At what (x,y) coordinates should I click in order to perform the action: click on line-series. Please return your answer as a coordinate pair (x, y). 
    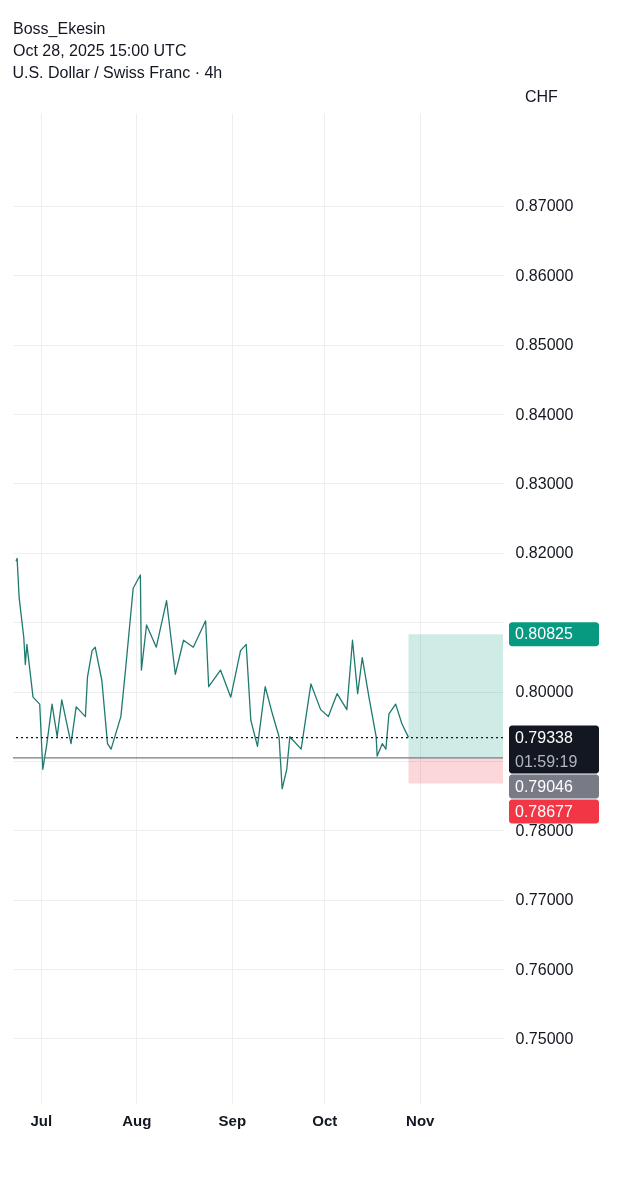
    Looking at the image, I should click on (212, 673).